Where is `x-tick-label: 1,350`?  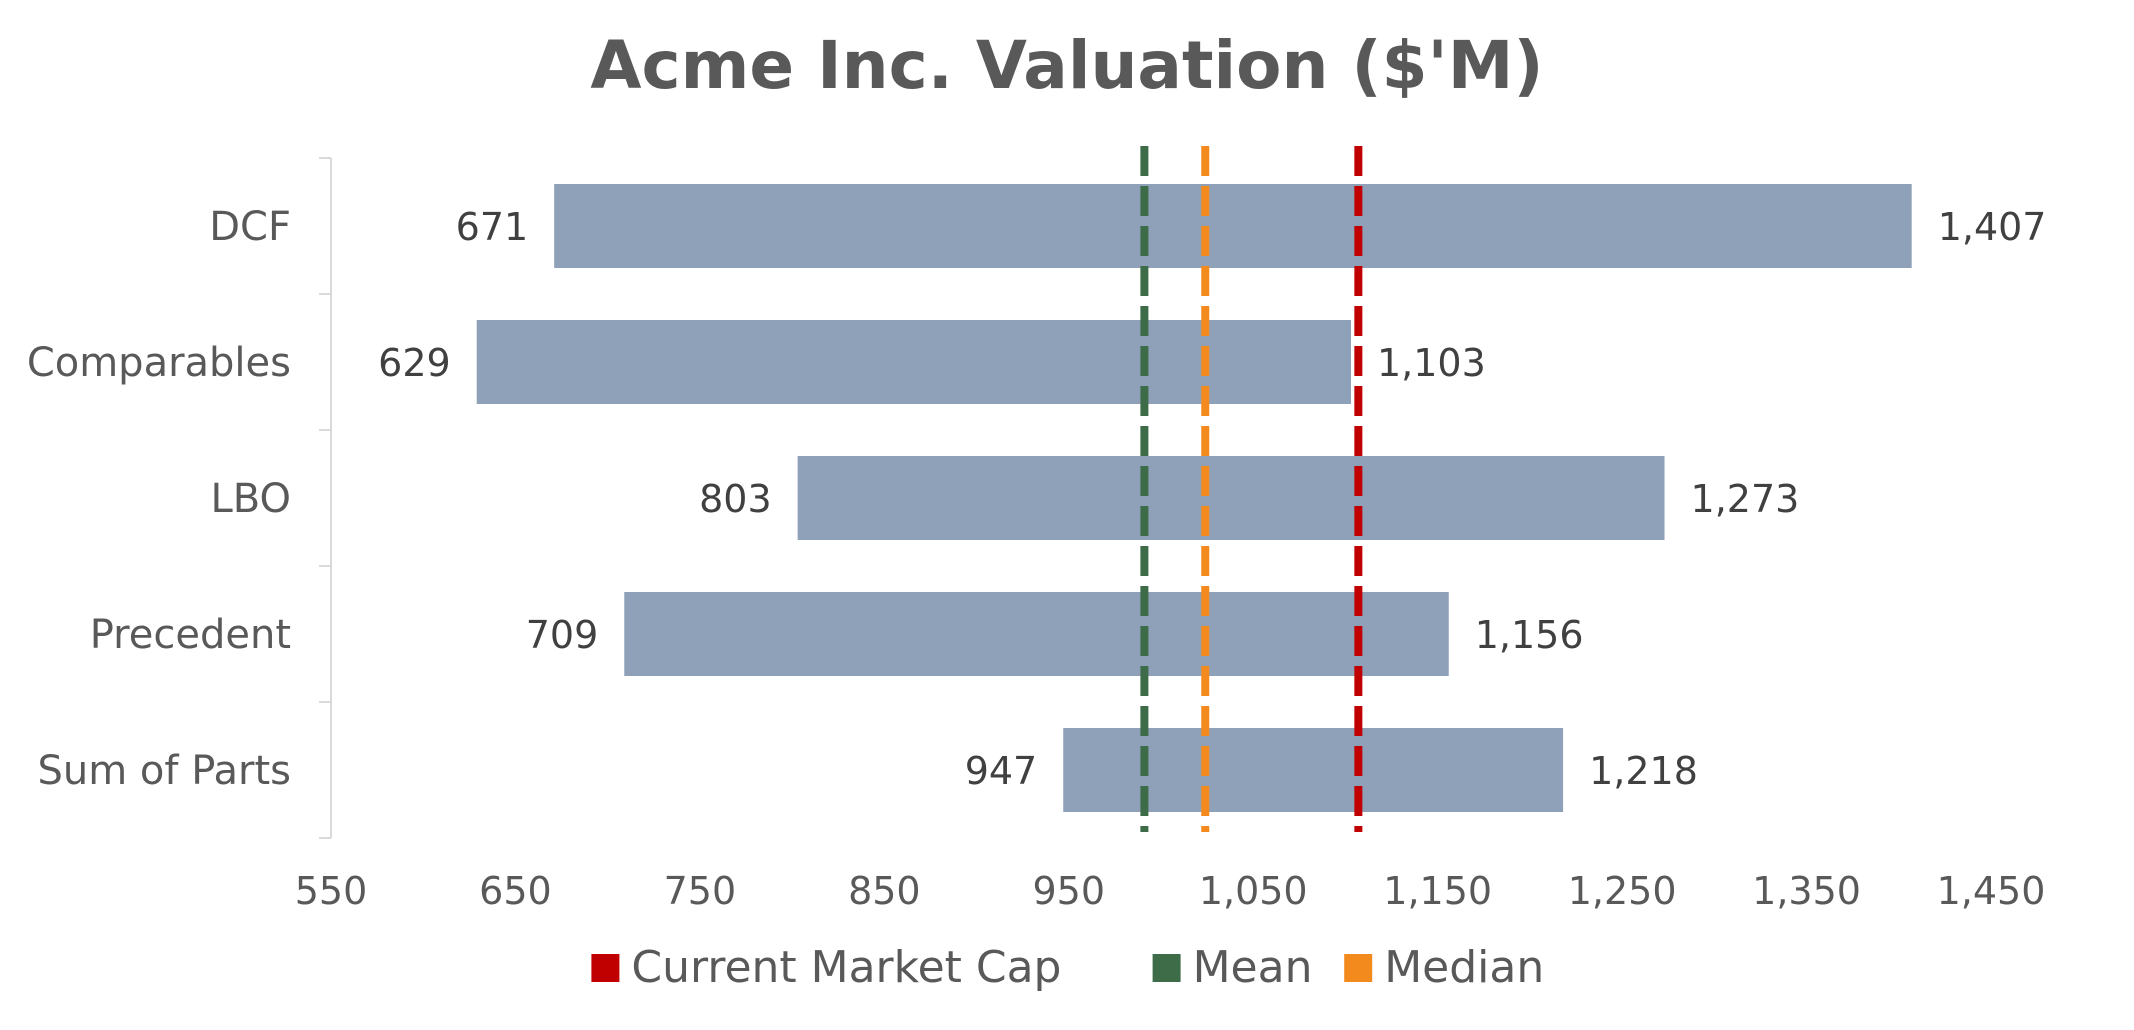
x-tick-label: 1,350 is located at coordinates (1806, 891).